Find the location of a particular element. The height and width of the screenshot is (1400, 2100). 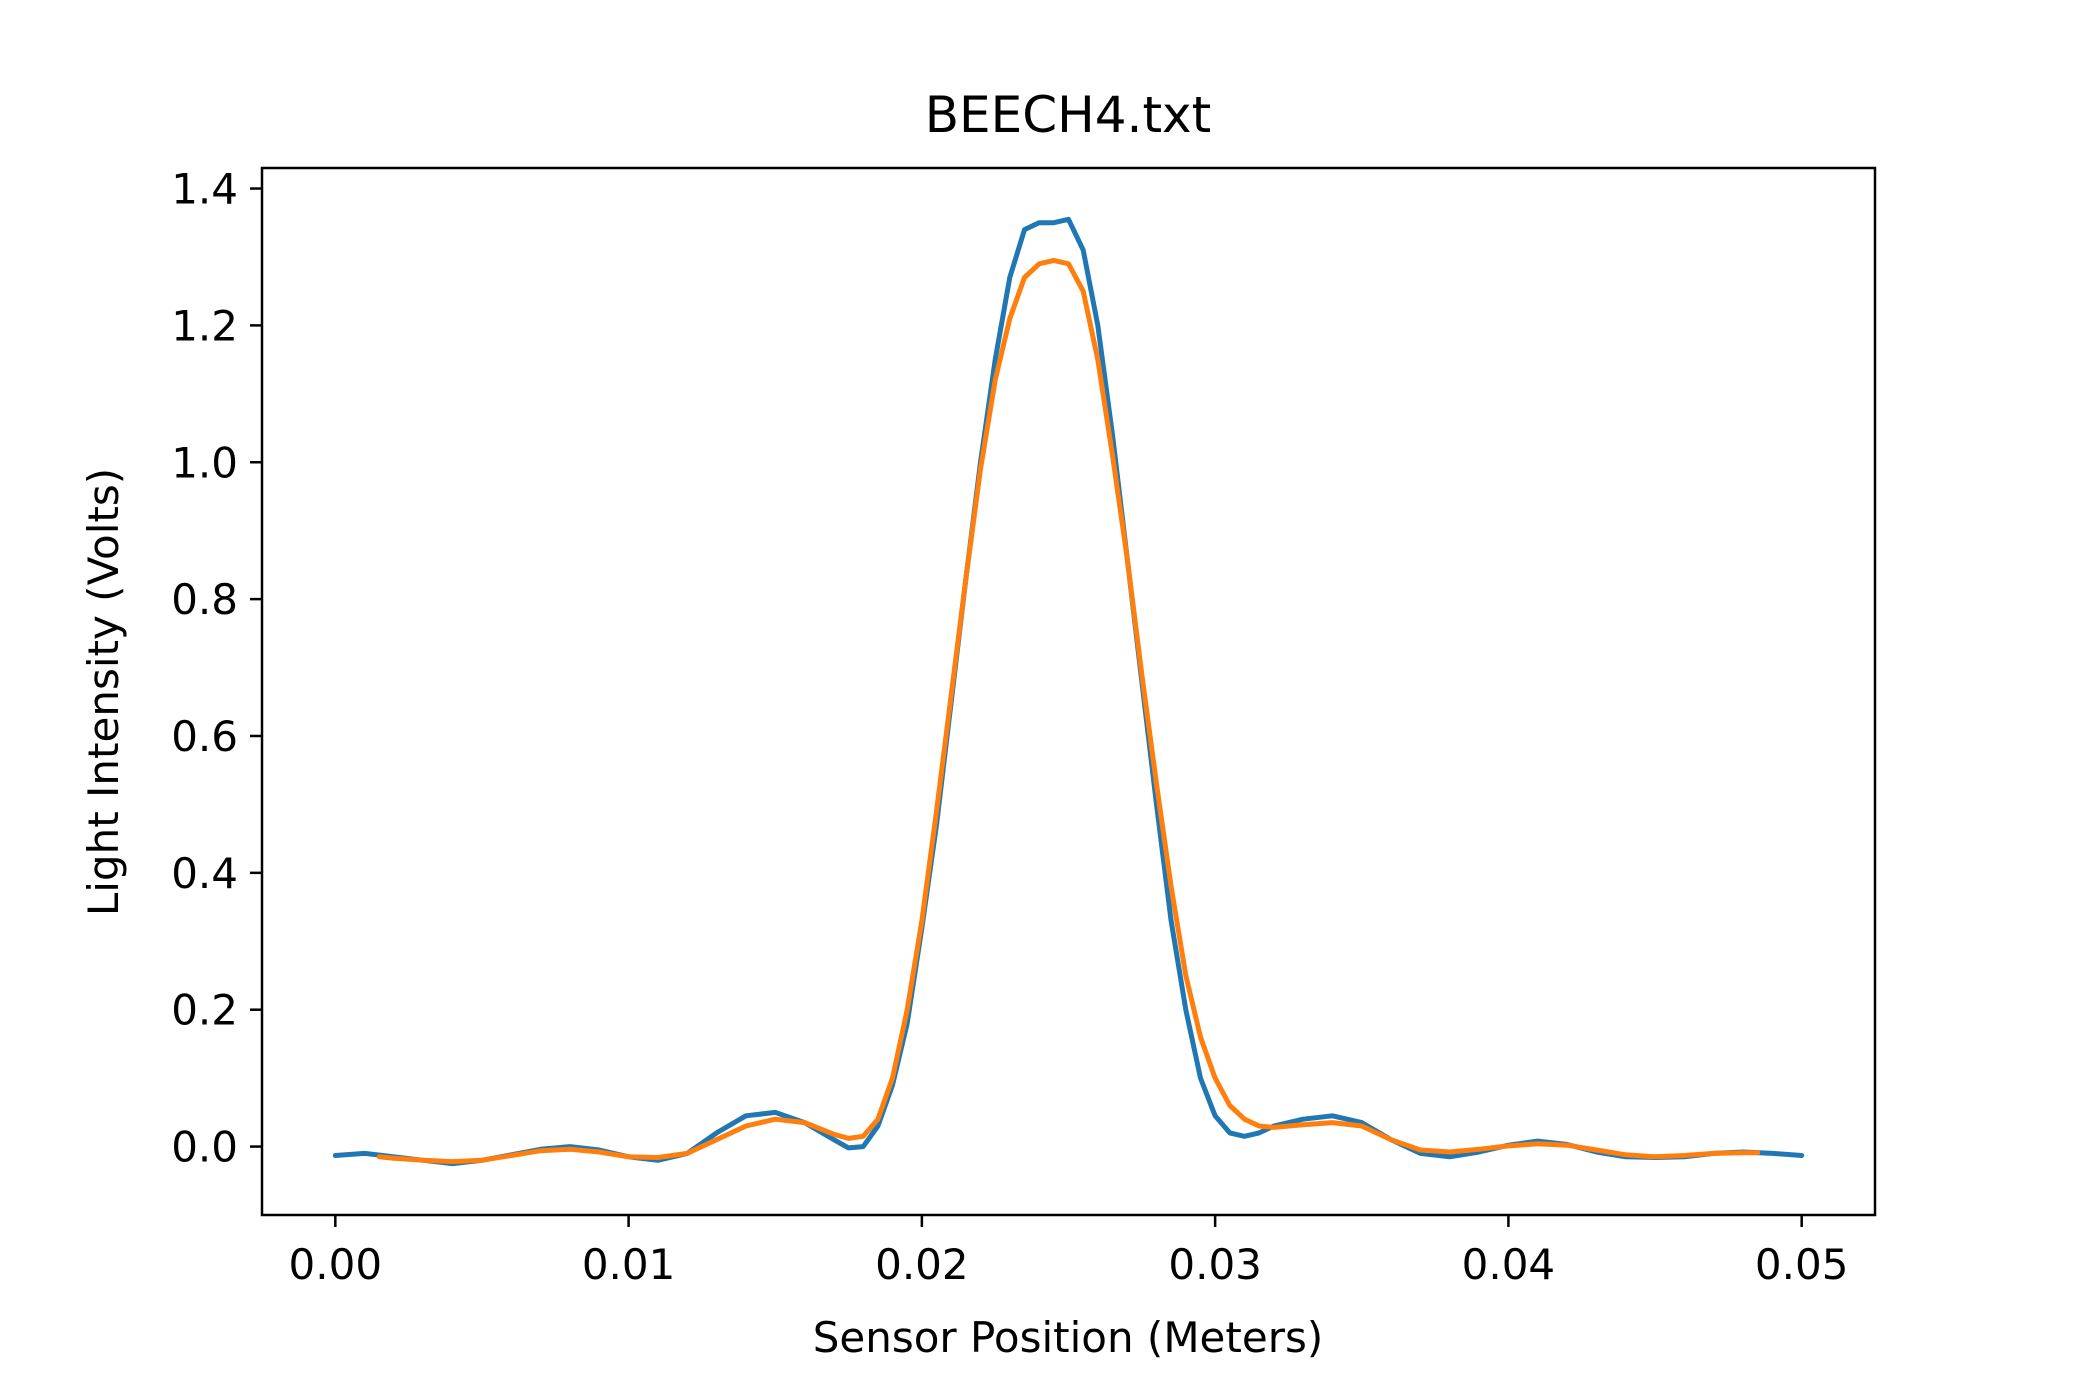

x-tick-label: 0.03 is located at coordinates (1215, 1264).